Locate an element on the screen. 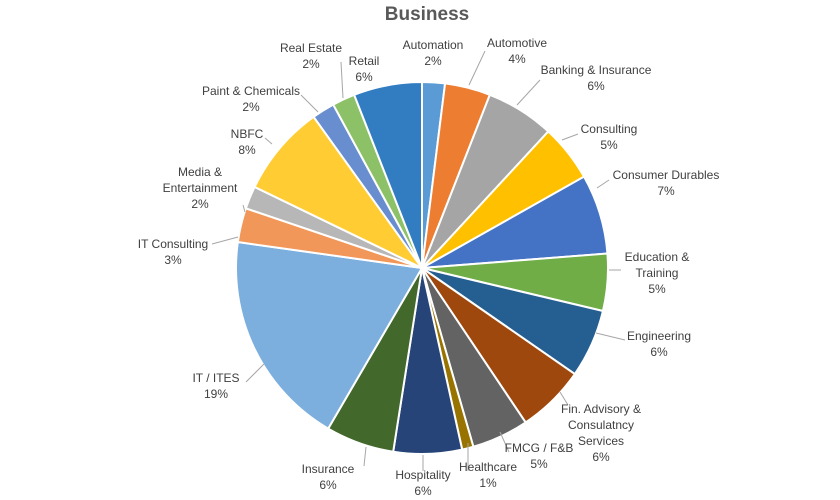 The height and width of the screenshot is (500, 840). data-label-percent: 3% is located at coordinates (173, 260).